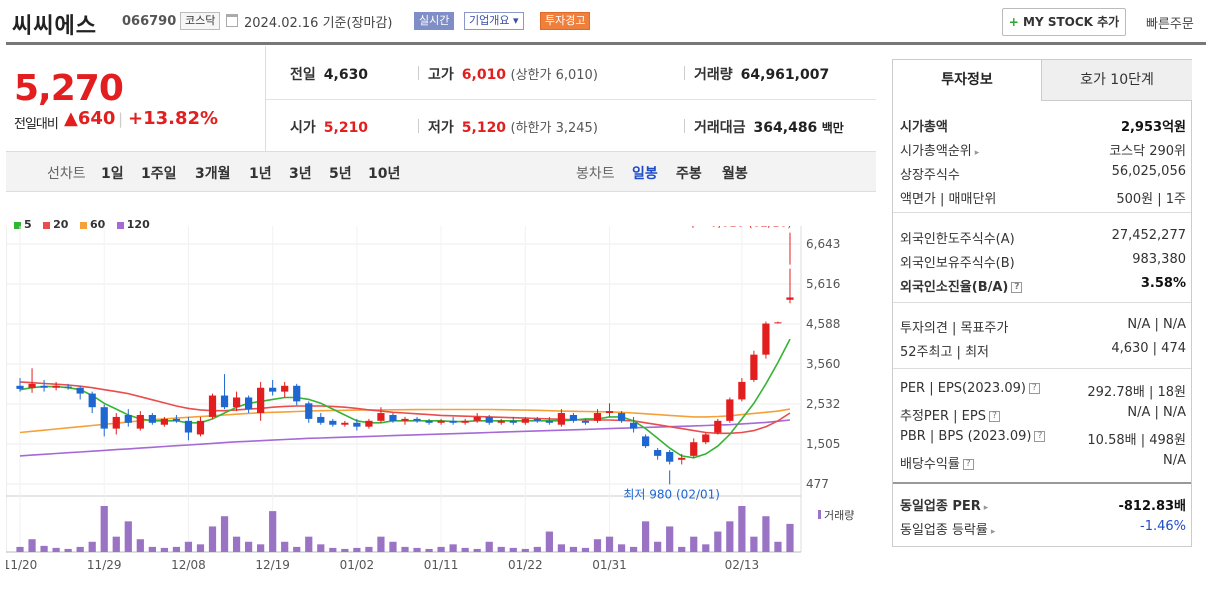 The width and height of the screenshot is (1212, 600). What do you see at coordinates (817, 484) in the screenshot?
I see `y-tick-label: 477` at bounding box center [817, 484].